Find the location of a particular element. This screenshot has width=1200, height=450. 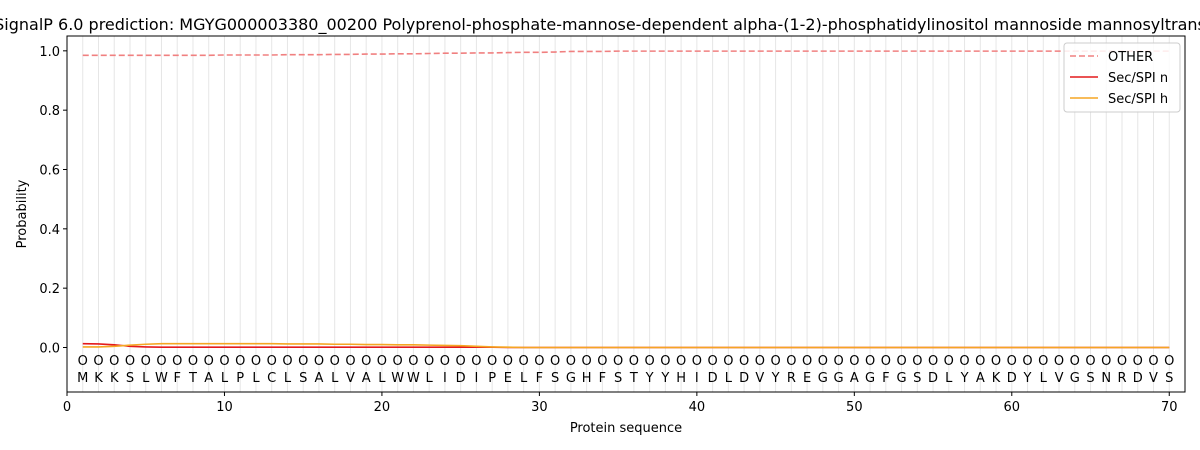

x-axis: 0 10 20 30 40 50 60 70 is located at coordinates (620, 403).